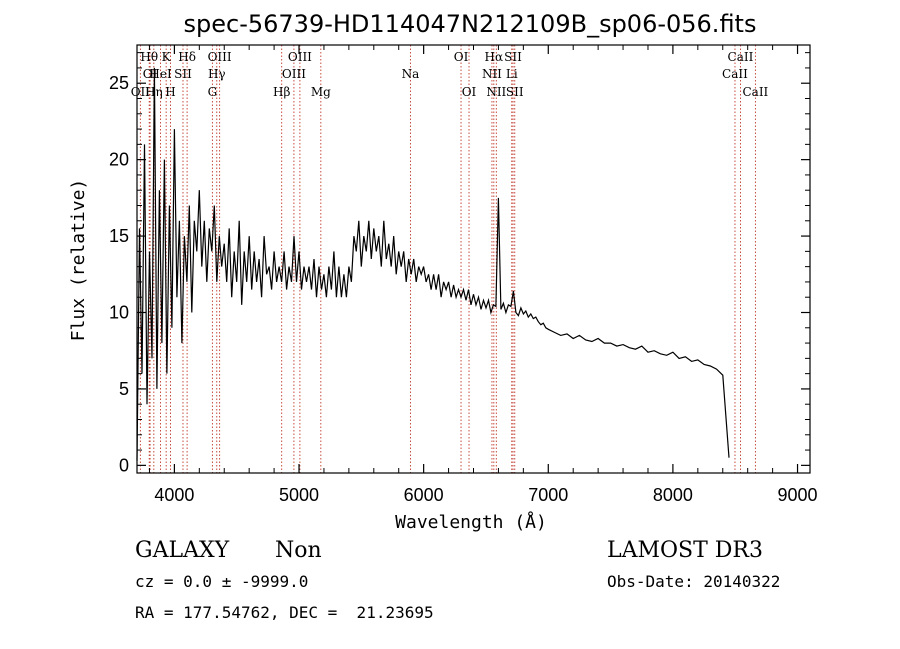  Describe the element at coordinates (182, 550) in the screenshot. I see `object-class: GALAXY` at that location.